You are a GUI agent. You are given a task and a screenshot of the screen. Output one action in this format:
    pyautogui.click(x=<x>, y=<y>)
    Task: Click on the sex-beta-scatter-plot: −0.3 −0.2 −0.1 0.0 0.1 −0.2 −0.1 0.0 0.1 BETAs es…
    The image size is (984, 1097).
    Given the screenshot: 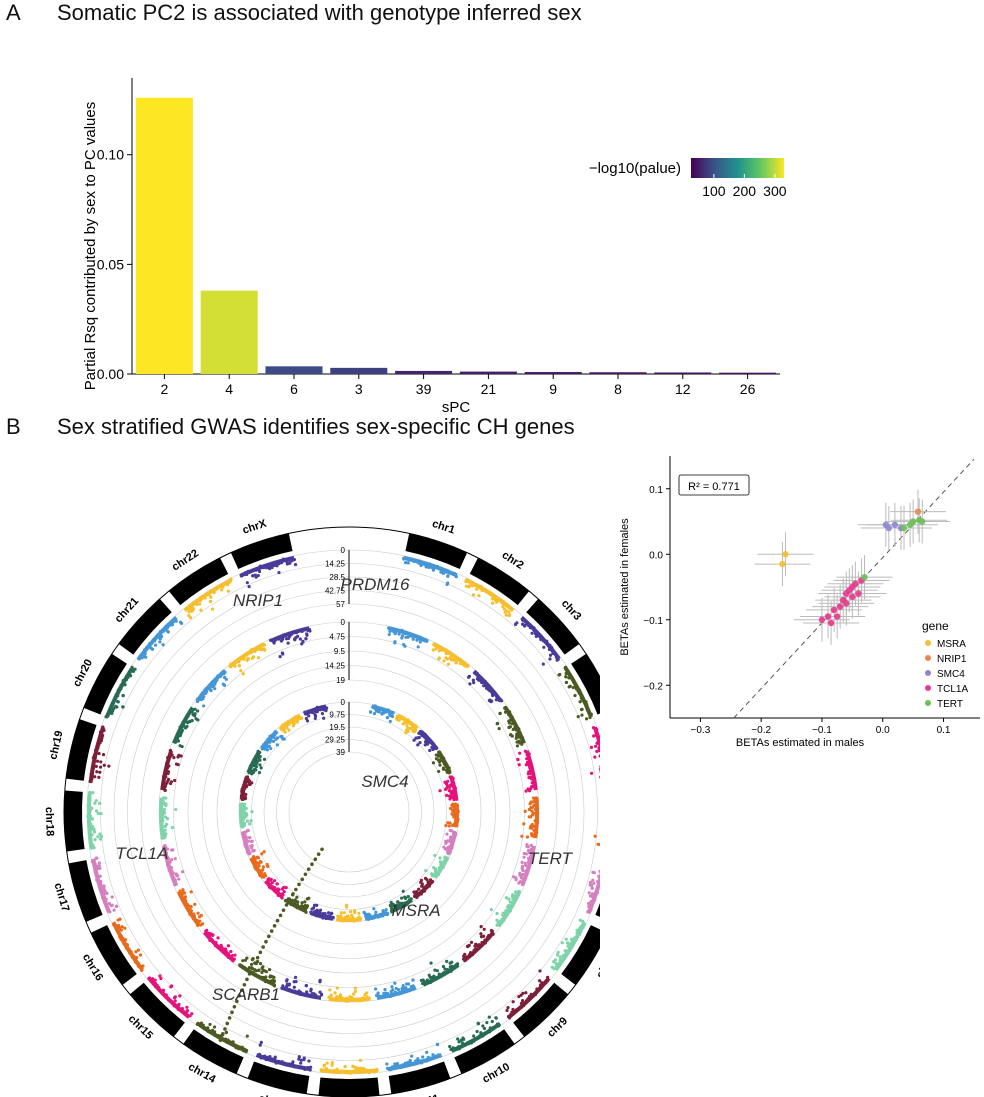 What is the action you would take?
    pyautogui.click(x=799, y=602)
    